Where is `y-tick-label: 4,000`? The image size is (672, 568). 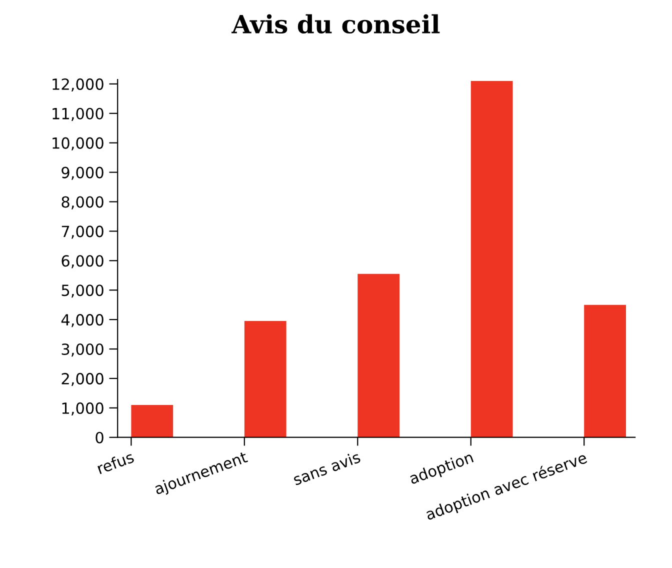 y-tick-label: 4,000 is located at coordinates (82, 321).